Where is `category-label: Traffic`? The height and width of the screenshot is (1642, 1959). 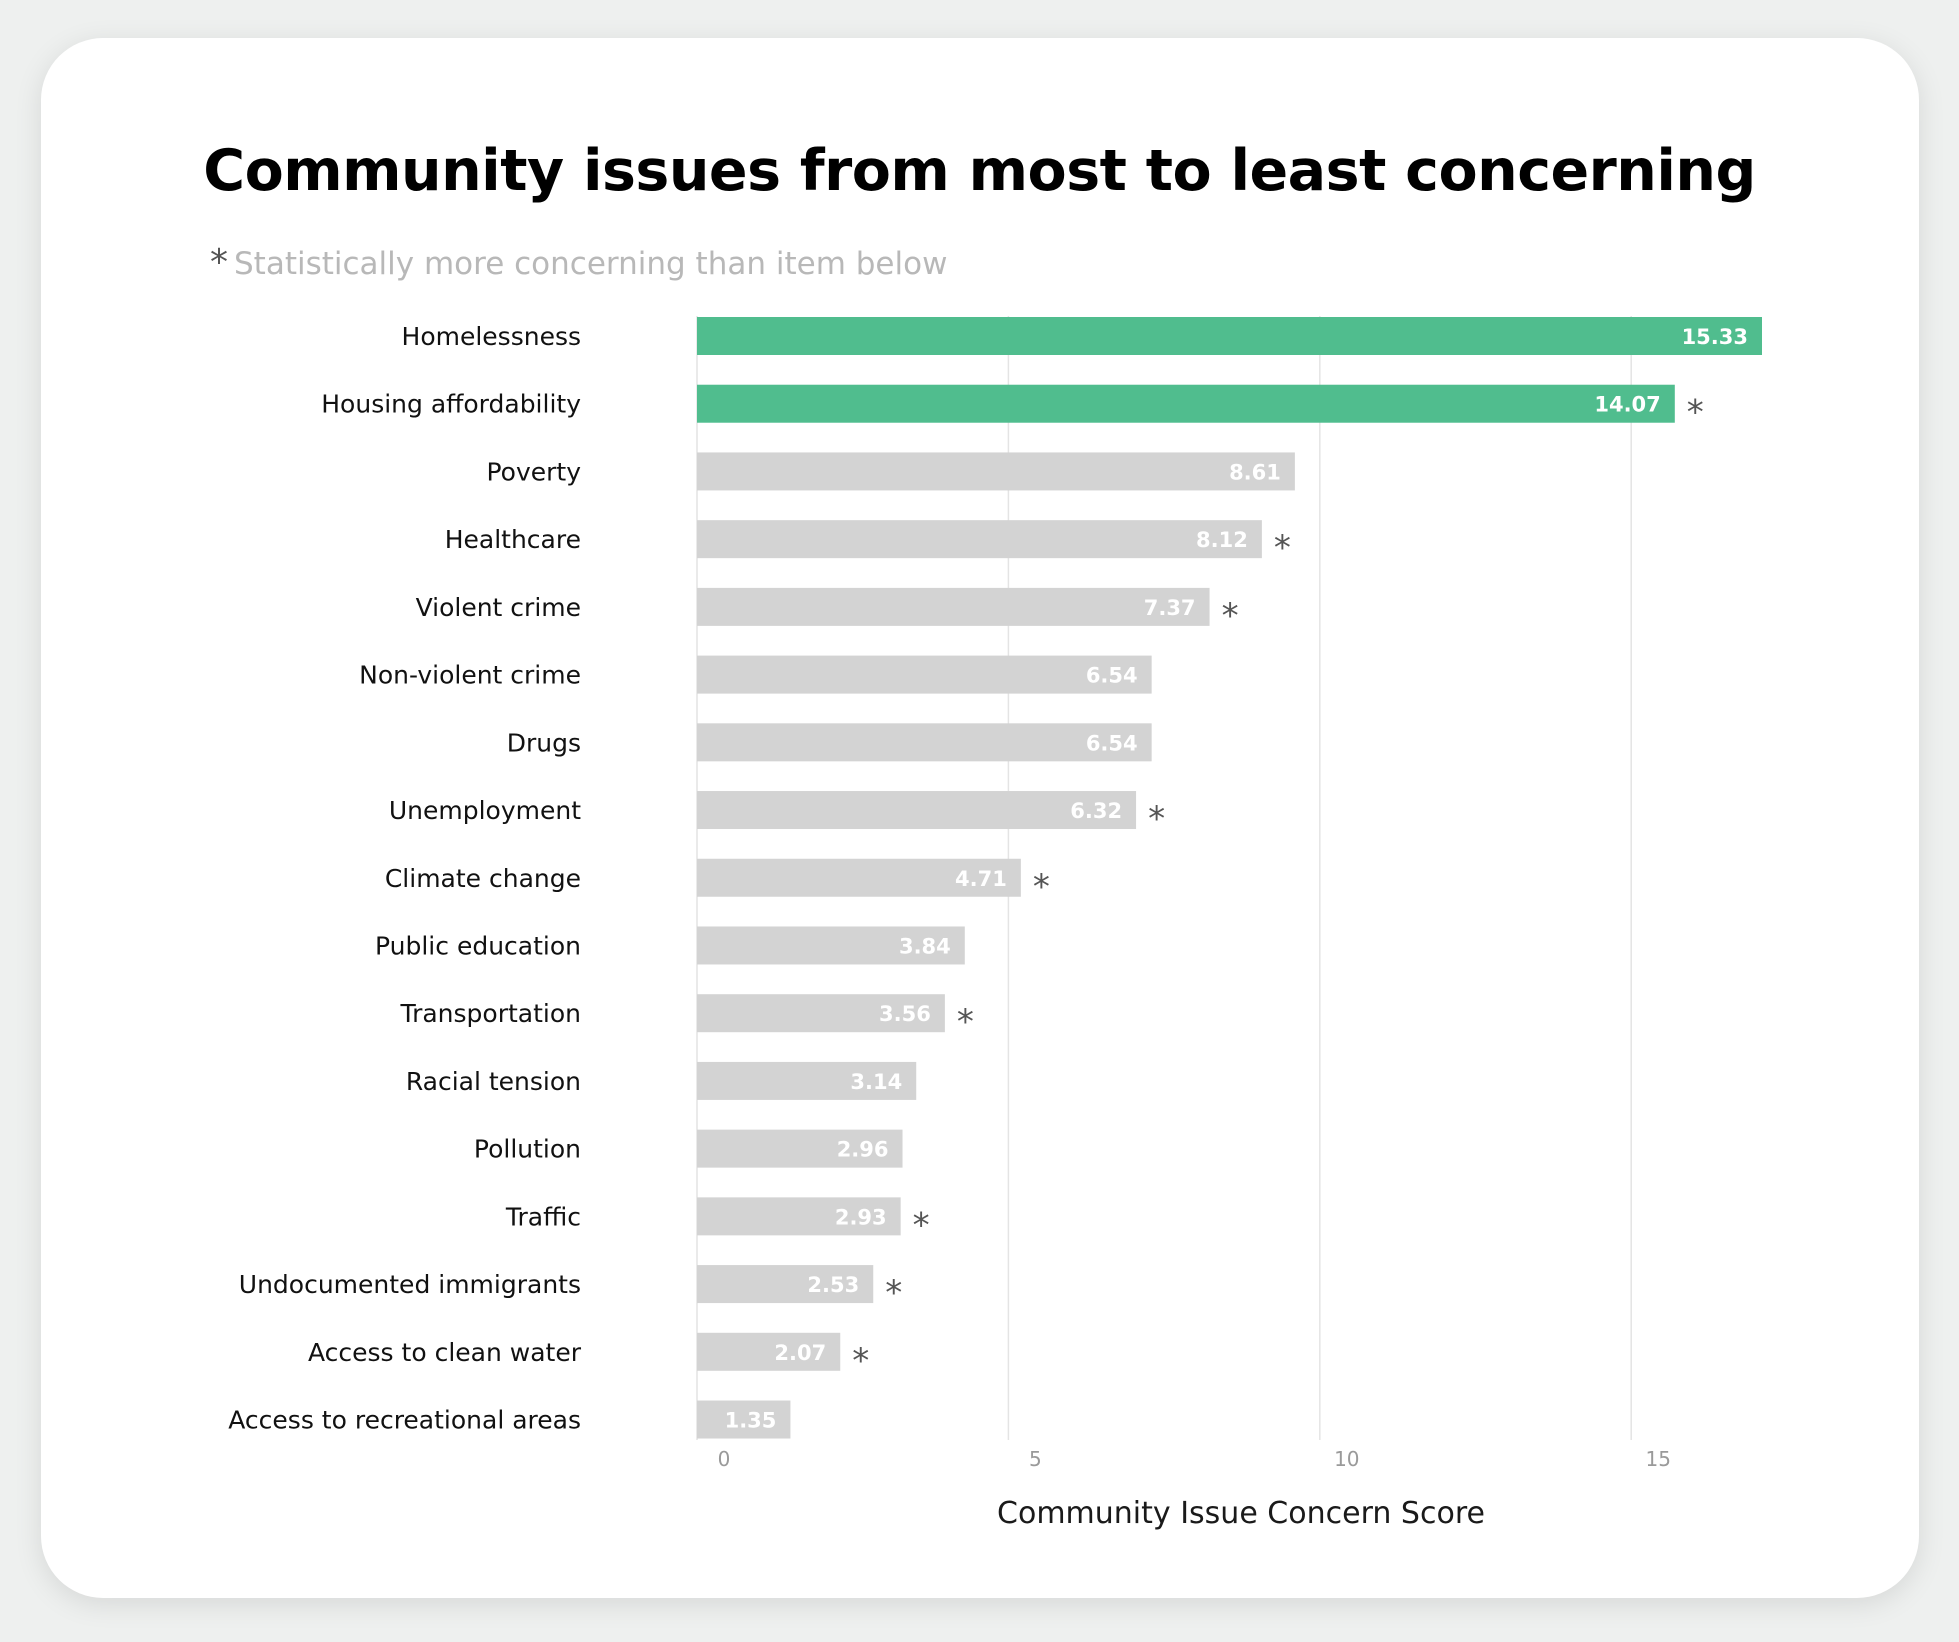 category-label: Traffic is located at coordinates (543, 1216).